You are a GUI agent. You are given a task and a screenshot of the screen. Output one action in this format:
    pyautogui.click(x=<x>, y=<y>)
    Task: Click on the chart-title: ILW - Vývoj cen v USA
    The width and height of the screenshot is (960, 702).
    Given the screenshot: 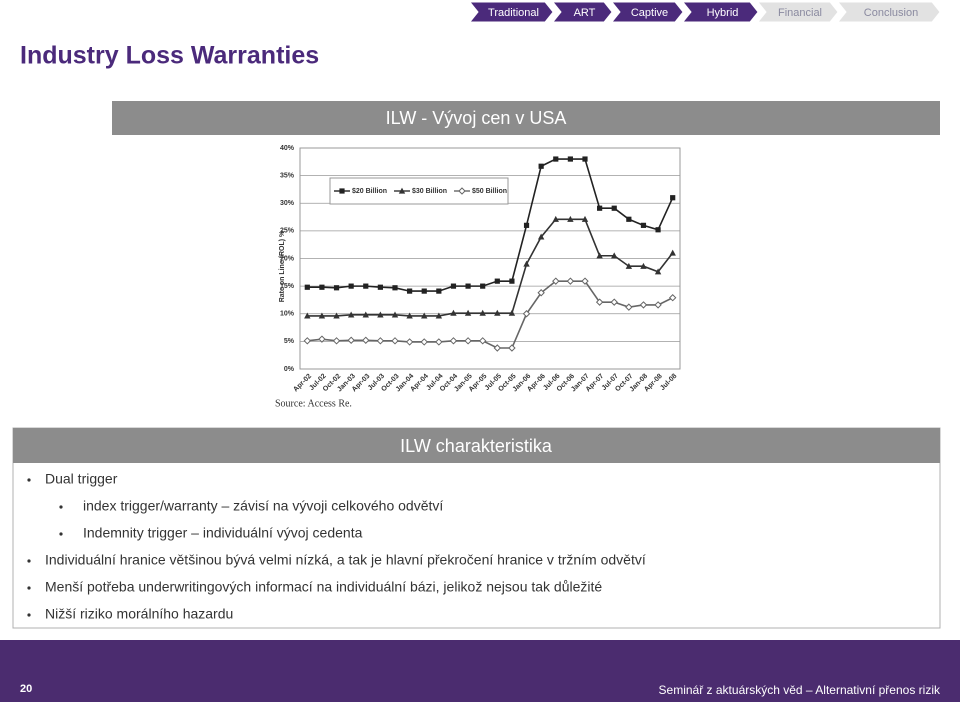 What is the action you would take?
    pyautogui.click(x=476, y=118)
    